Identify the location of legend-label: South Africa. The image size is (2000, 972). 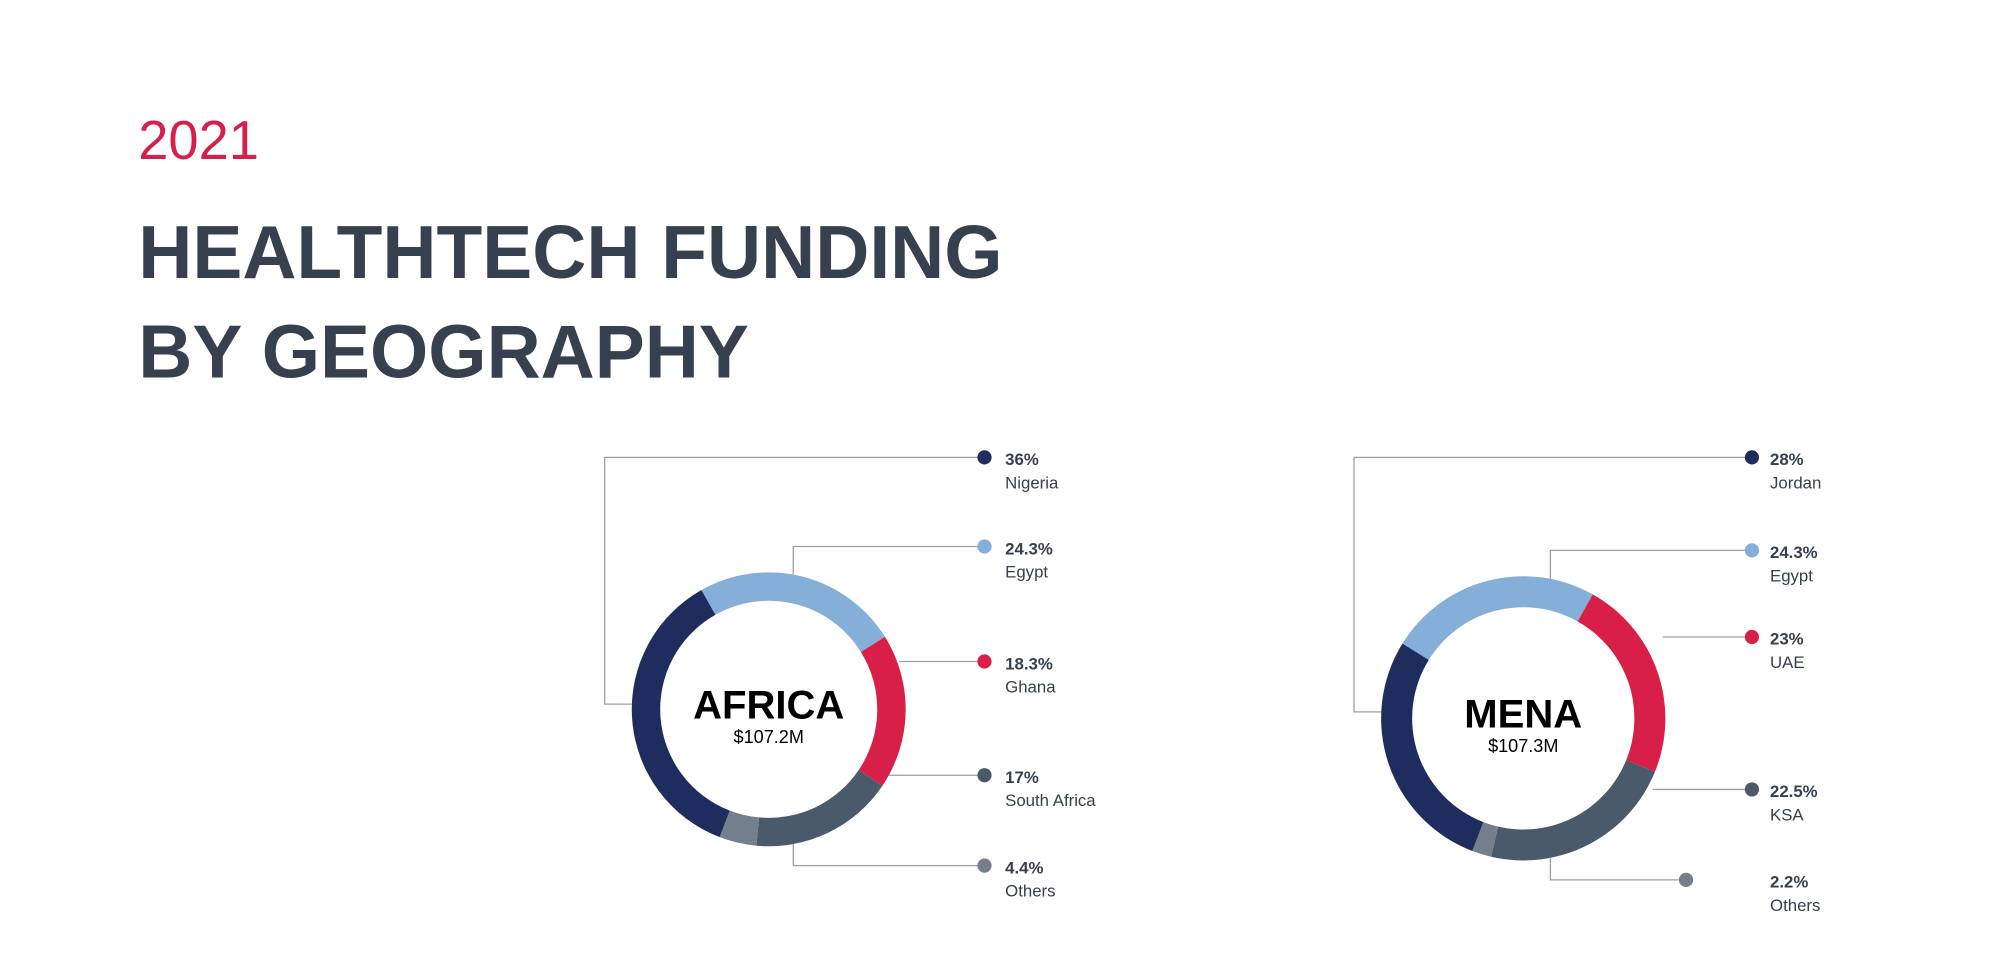
(1050, 800).